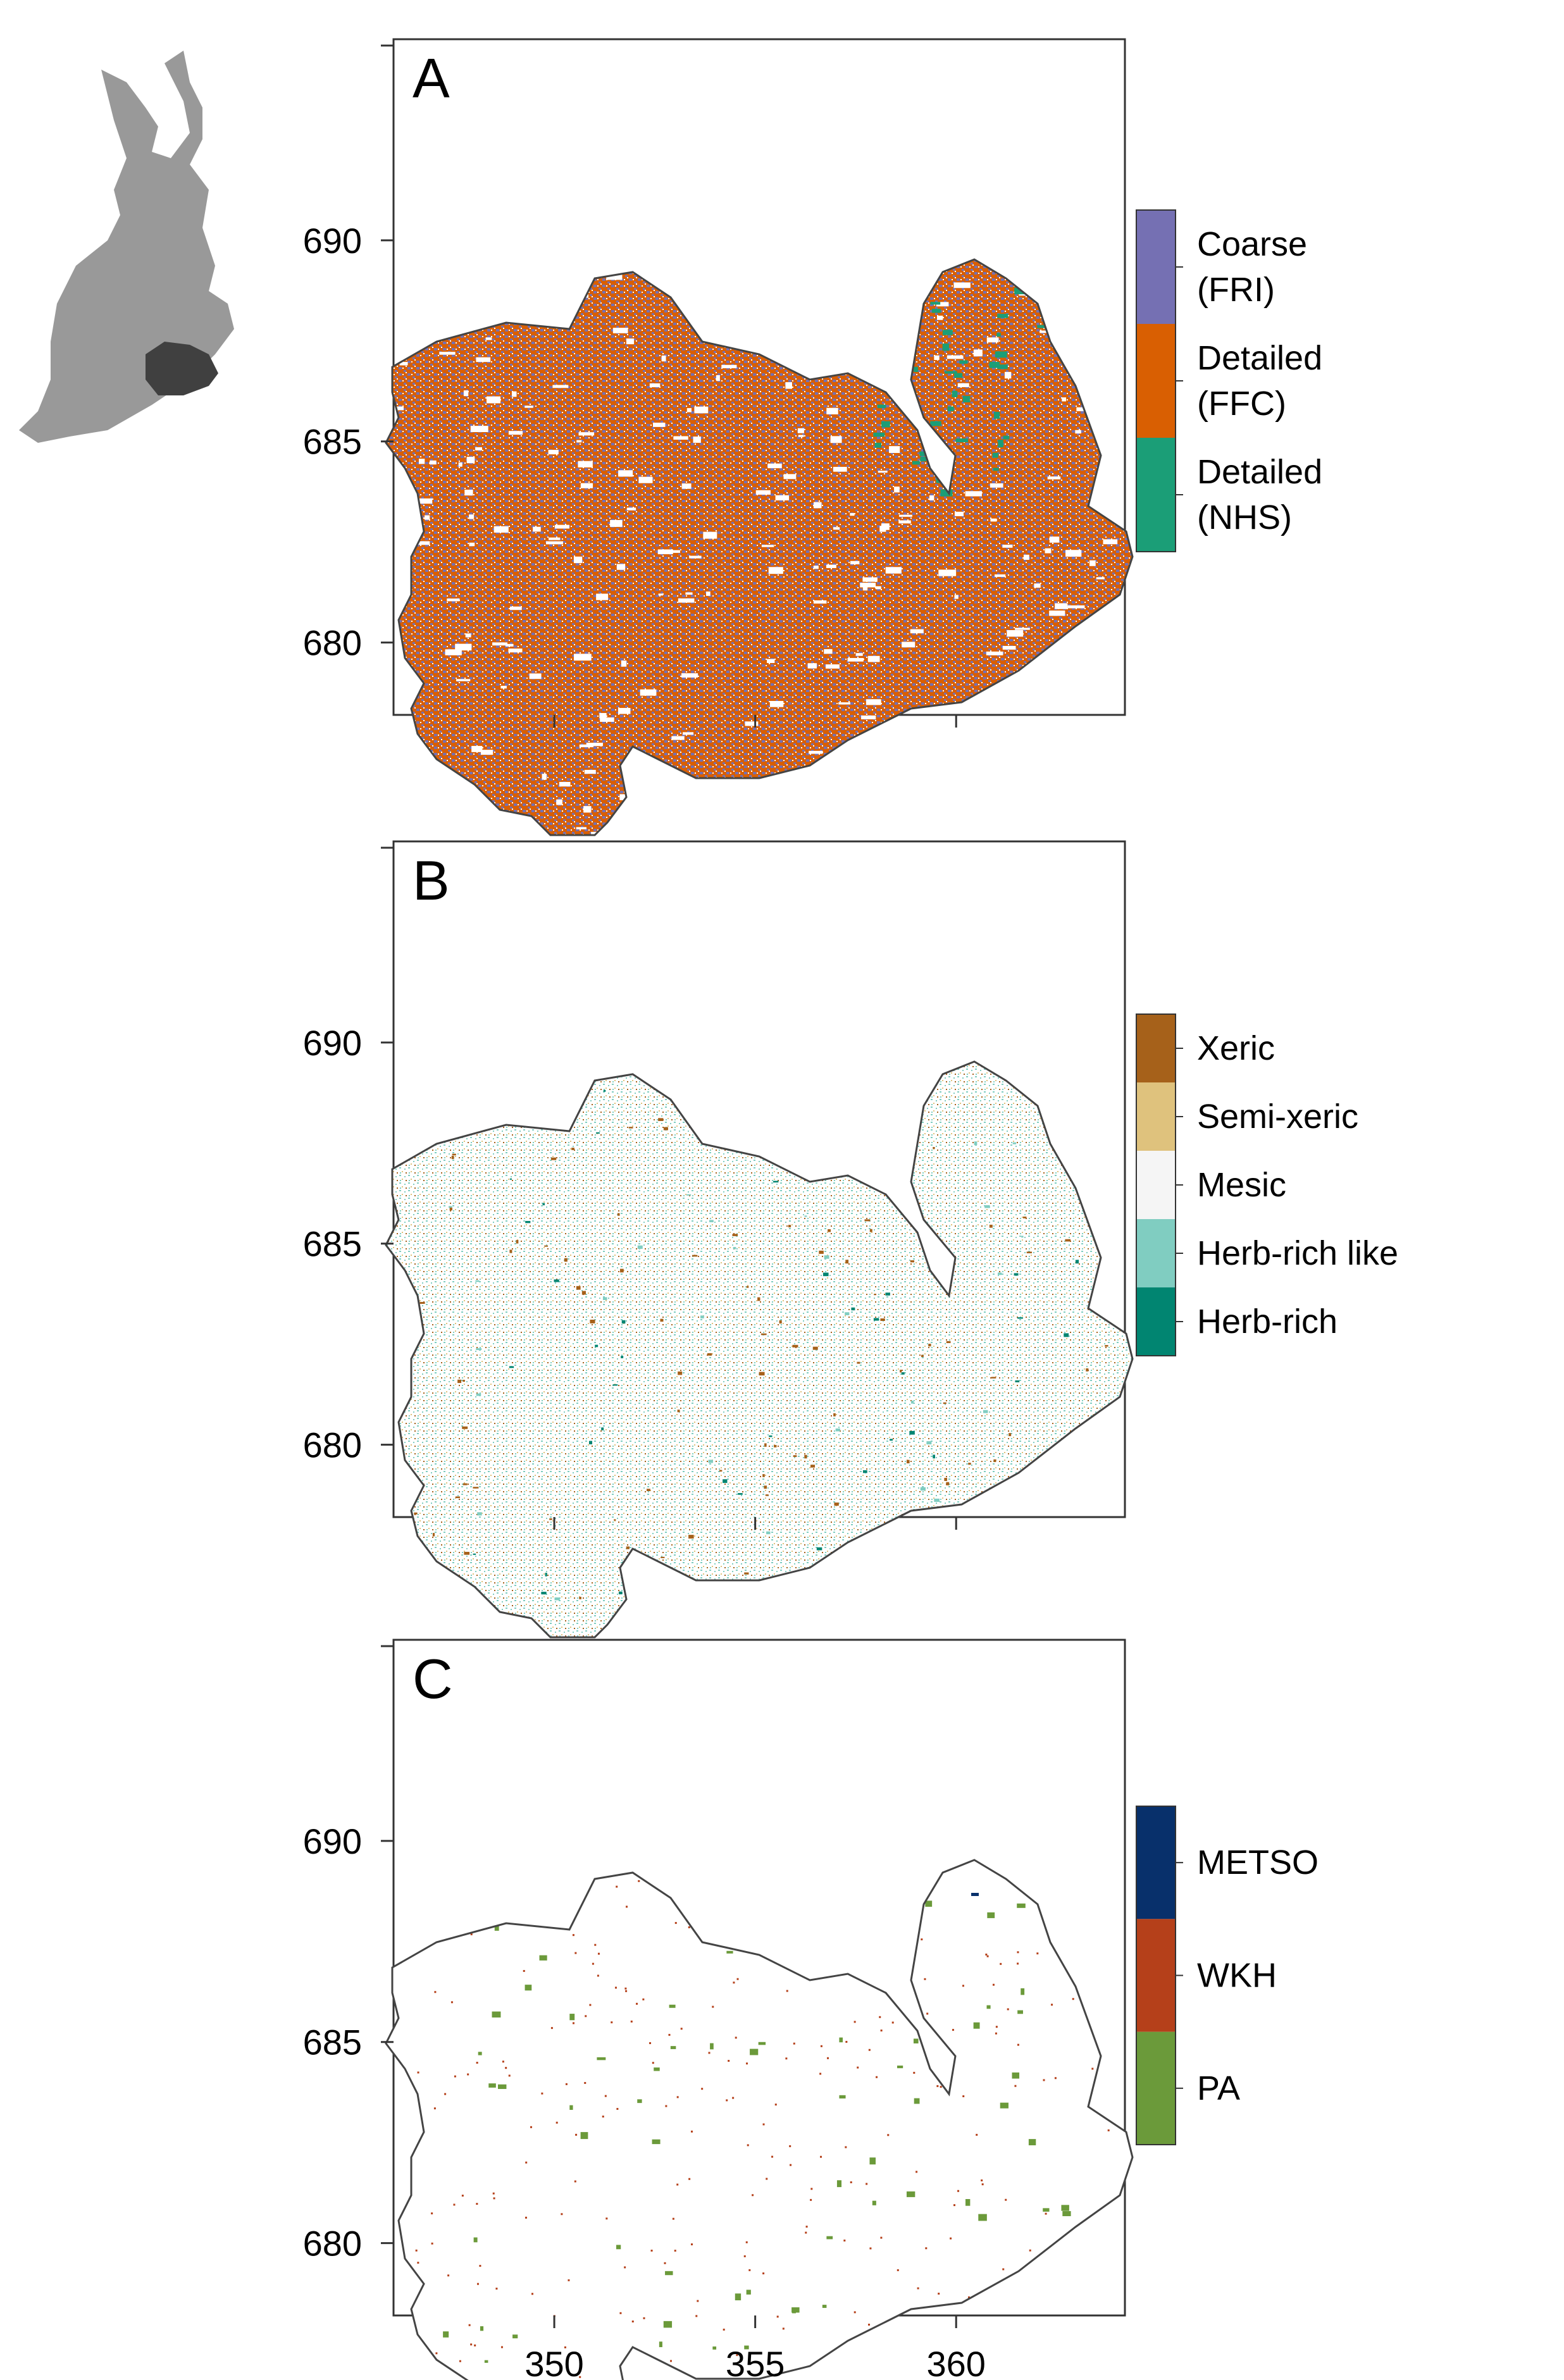 The height and width of the screenshot is (2380, 1564). Describe the element at coordinates (1267, 1322) in the screenshot. I see `legend-label: Herb-rich` at that location.